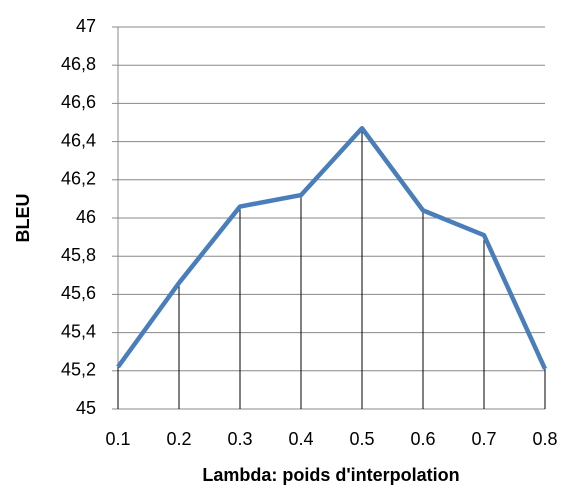 This screenshot has height=495, width=564. Describe the element at coordinates (361, 439) in the screenshot. I see `x-tick-label: 0.5` at that location.